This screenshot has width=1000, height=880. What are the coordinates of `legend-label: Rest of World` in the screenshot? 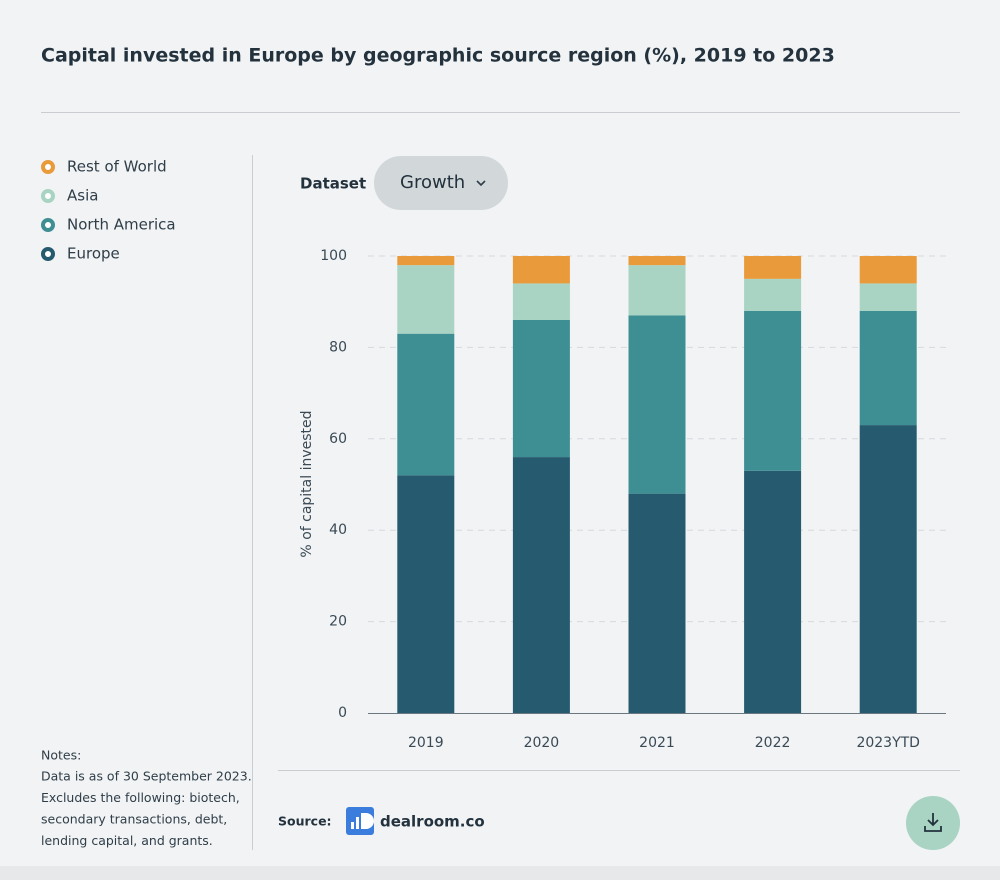 It's located at (117, 167).